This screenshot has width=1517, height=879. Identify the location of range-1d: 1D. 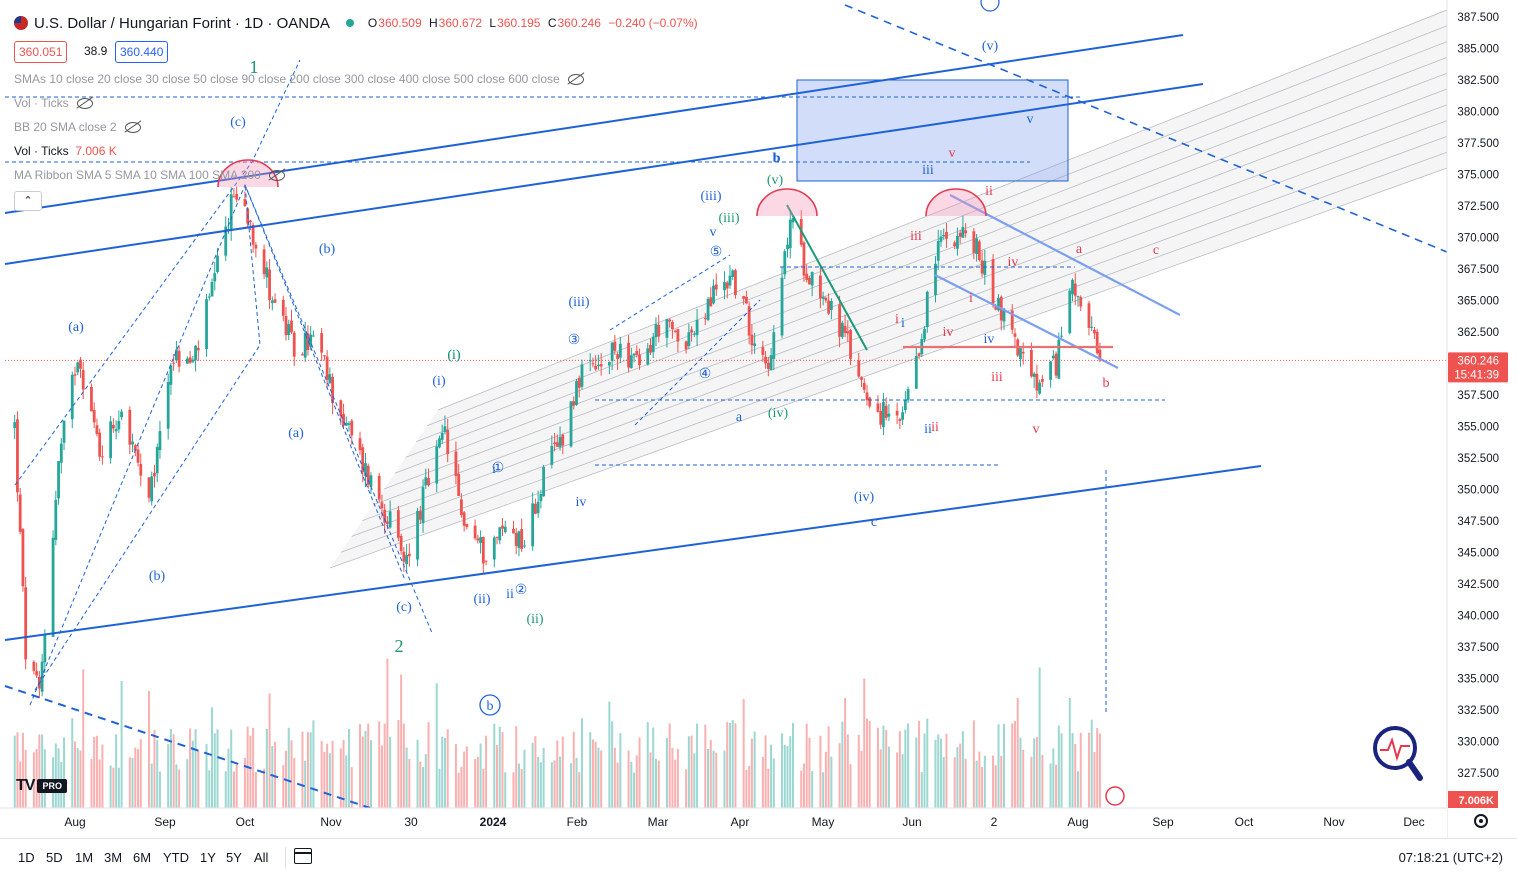
(26, 857).